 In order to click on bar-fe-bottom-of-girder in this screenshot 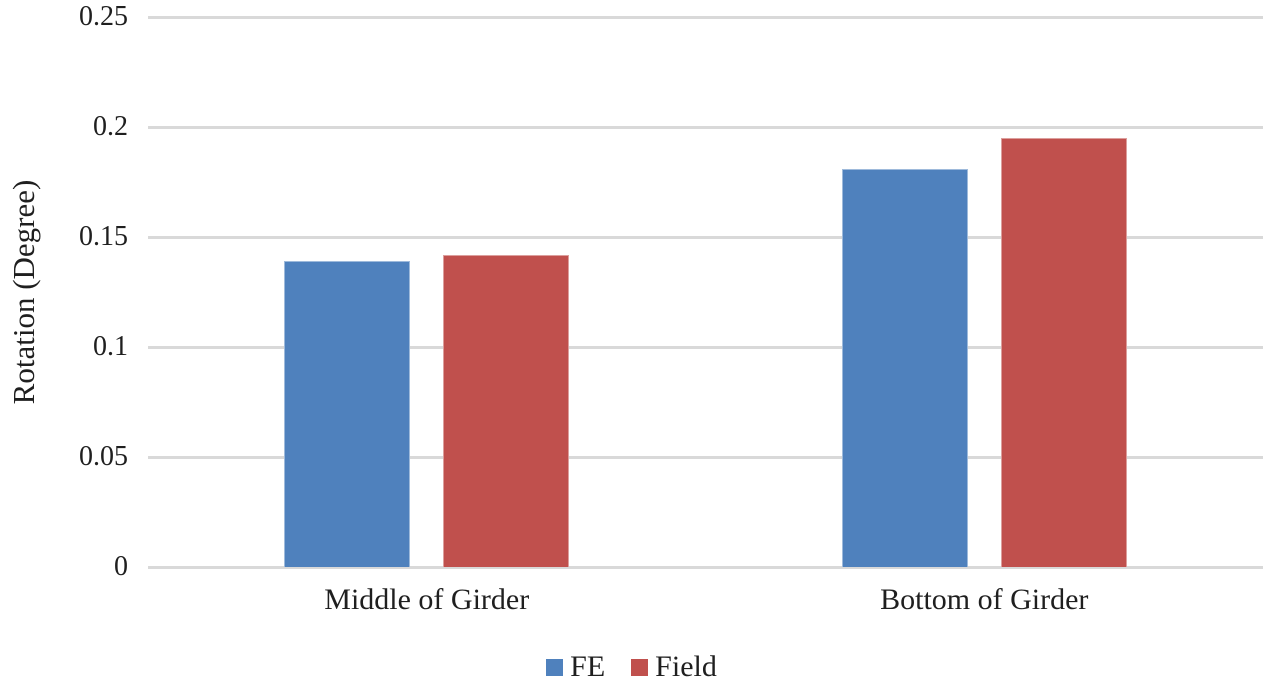, I will do `click(904, 367)`.